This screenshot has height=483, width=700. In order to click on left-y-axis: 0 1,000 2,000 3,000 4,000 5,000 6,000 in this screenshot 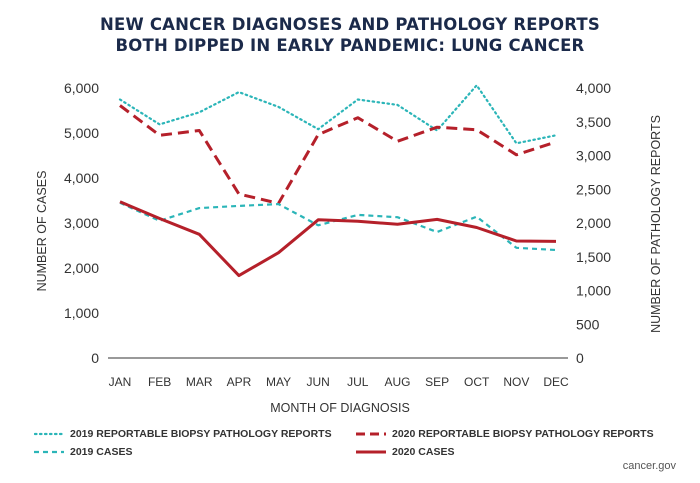, I will do `click(81, 223)`.